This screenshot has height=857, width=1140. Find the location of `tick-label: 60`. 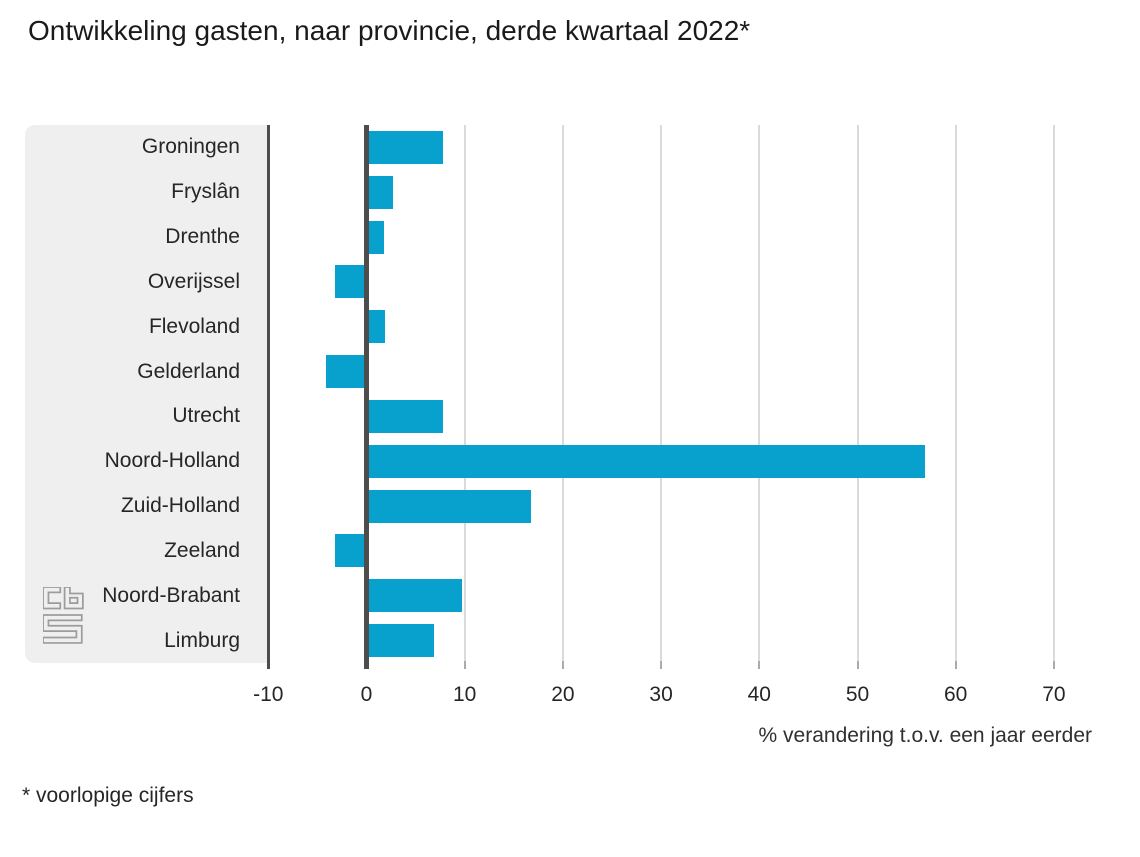

tick-label: 60 is located at coordinates (956, 694).